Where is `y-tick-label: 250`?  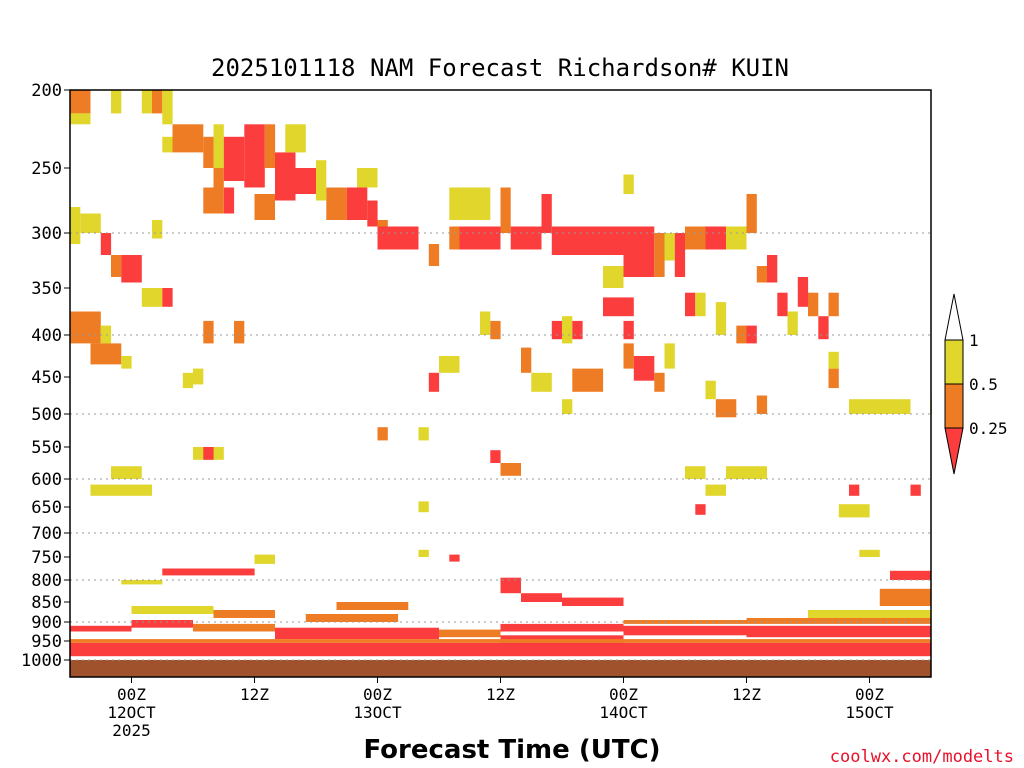
y-tick-label: 250 is located at coordinates (46, 169).